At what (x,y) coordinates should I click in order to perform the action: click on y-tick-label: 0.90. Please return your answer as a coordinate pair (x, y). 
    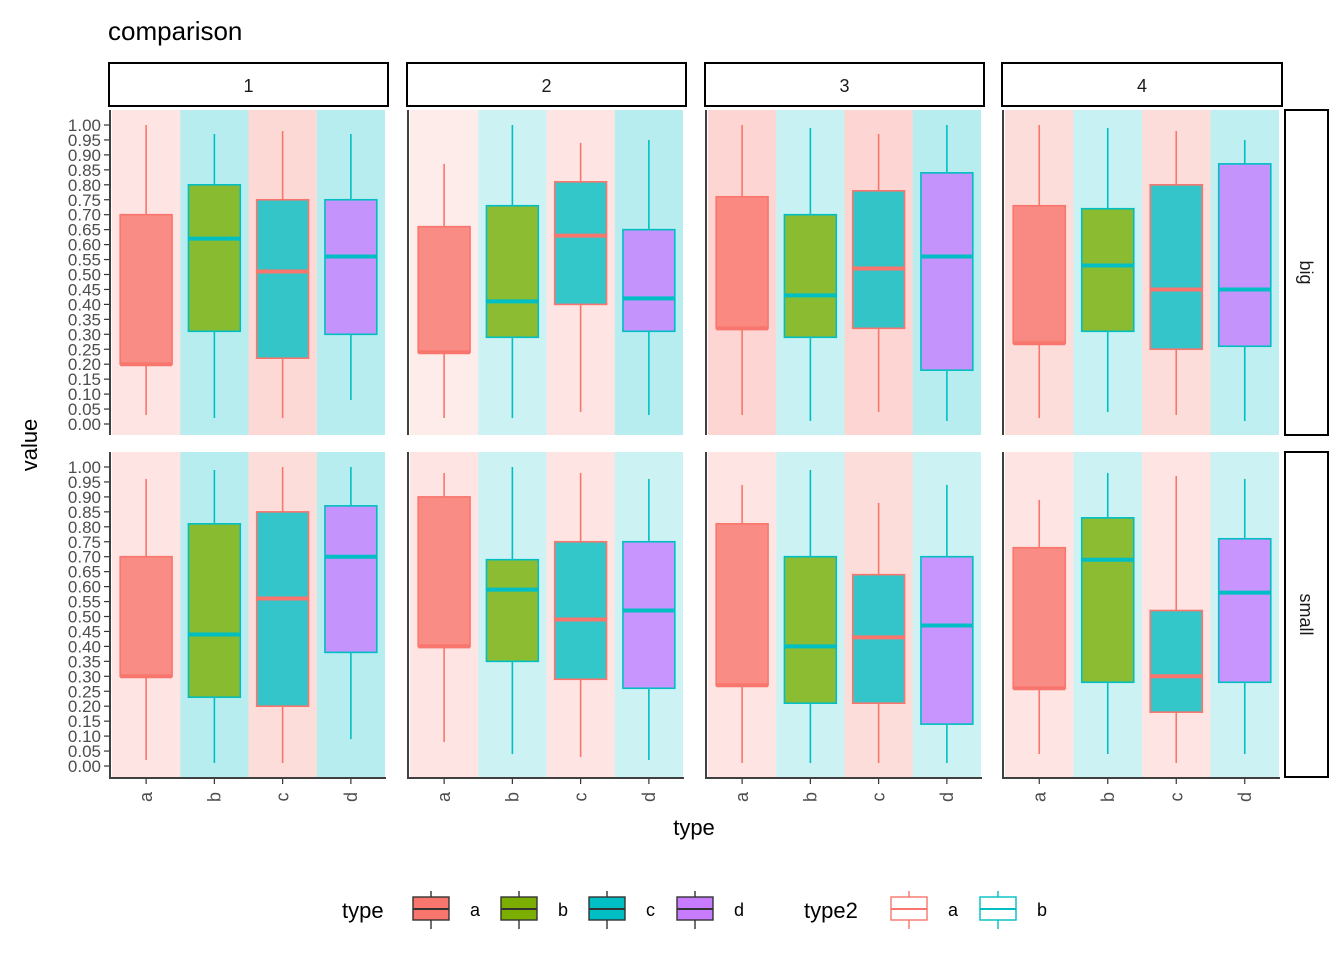
    Looking at the image, I should click on (84, 497).